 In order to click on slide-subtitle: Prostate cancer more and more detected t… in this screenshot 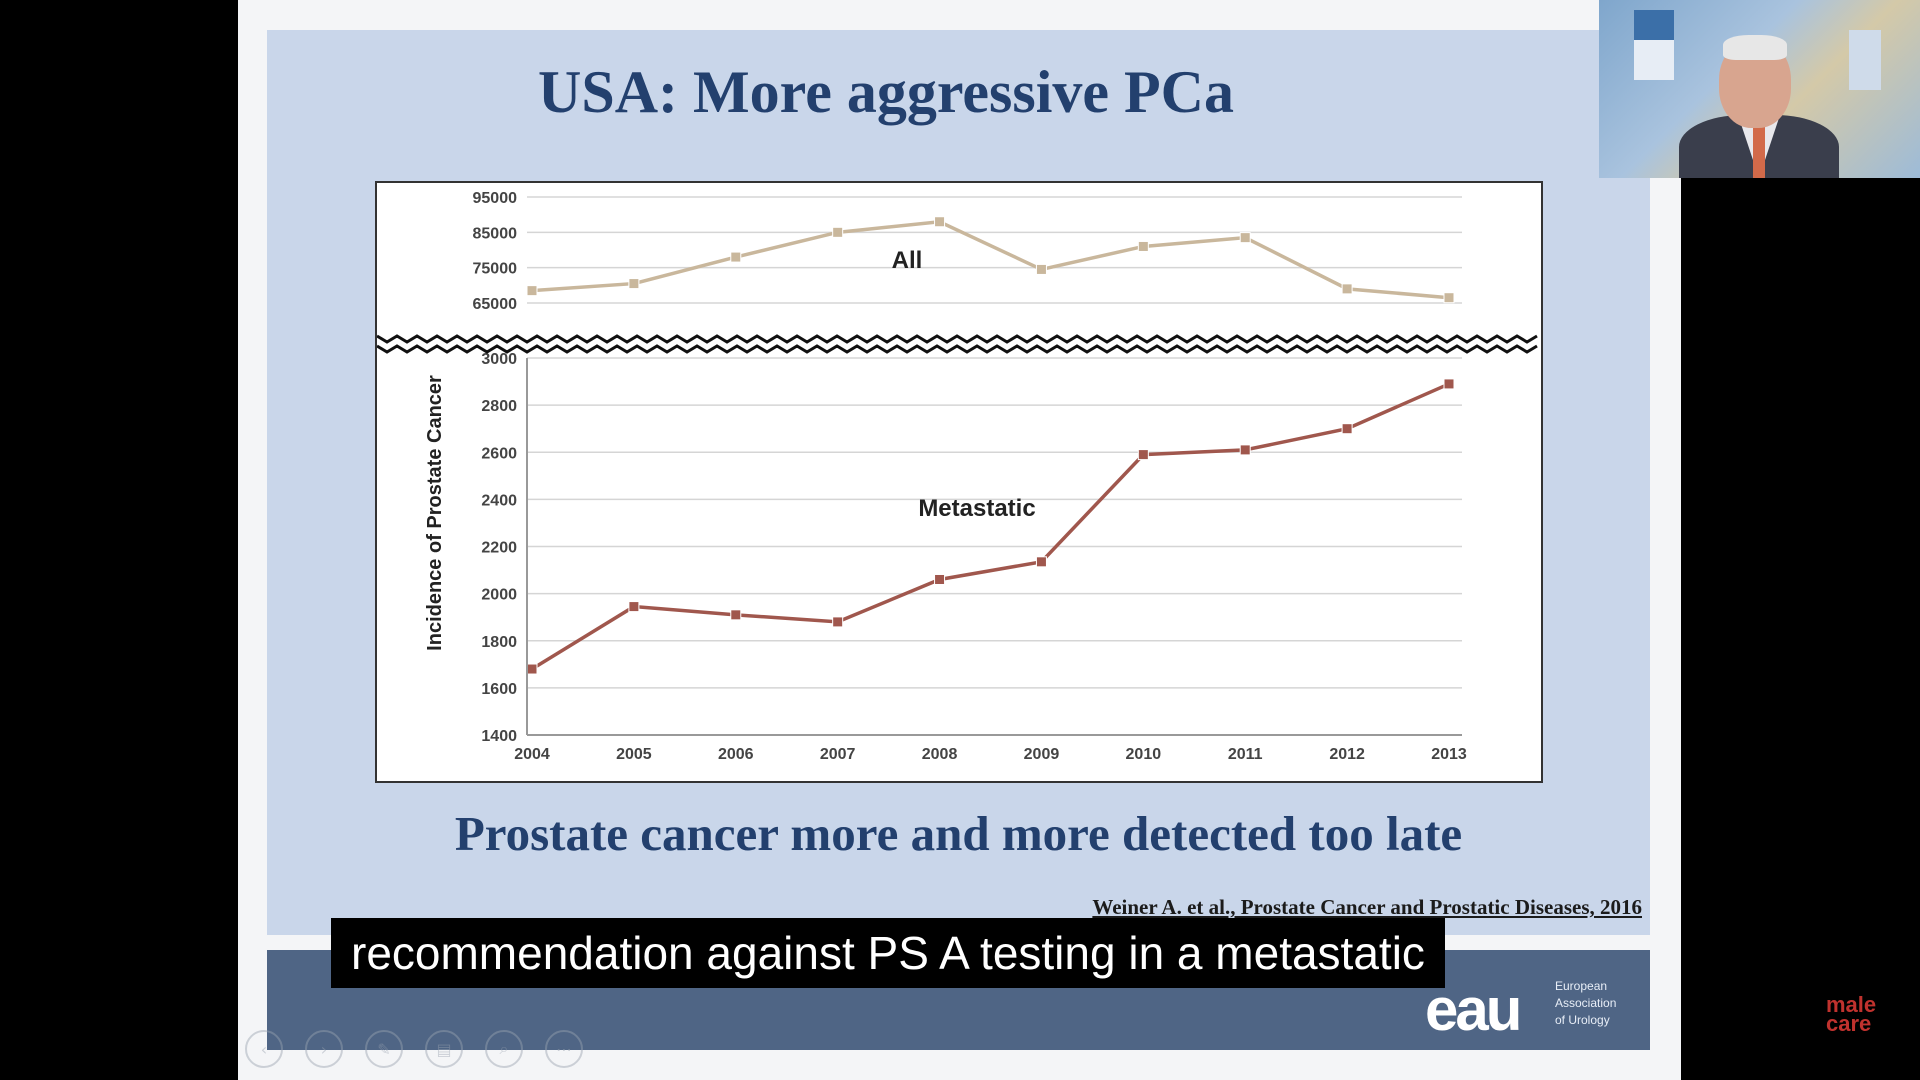, I will do `click(958, 833)`.